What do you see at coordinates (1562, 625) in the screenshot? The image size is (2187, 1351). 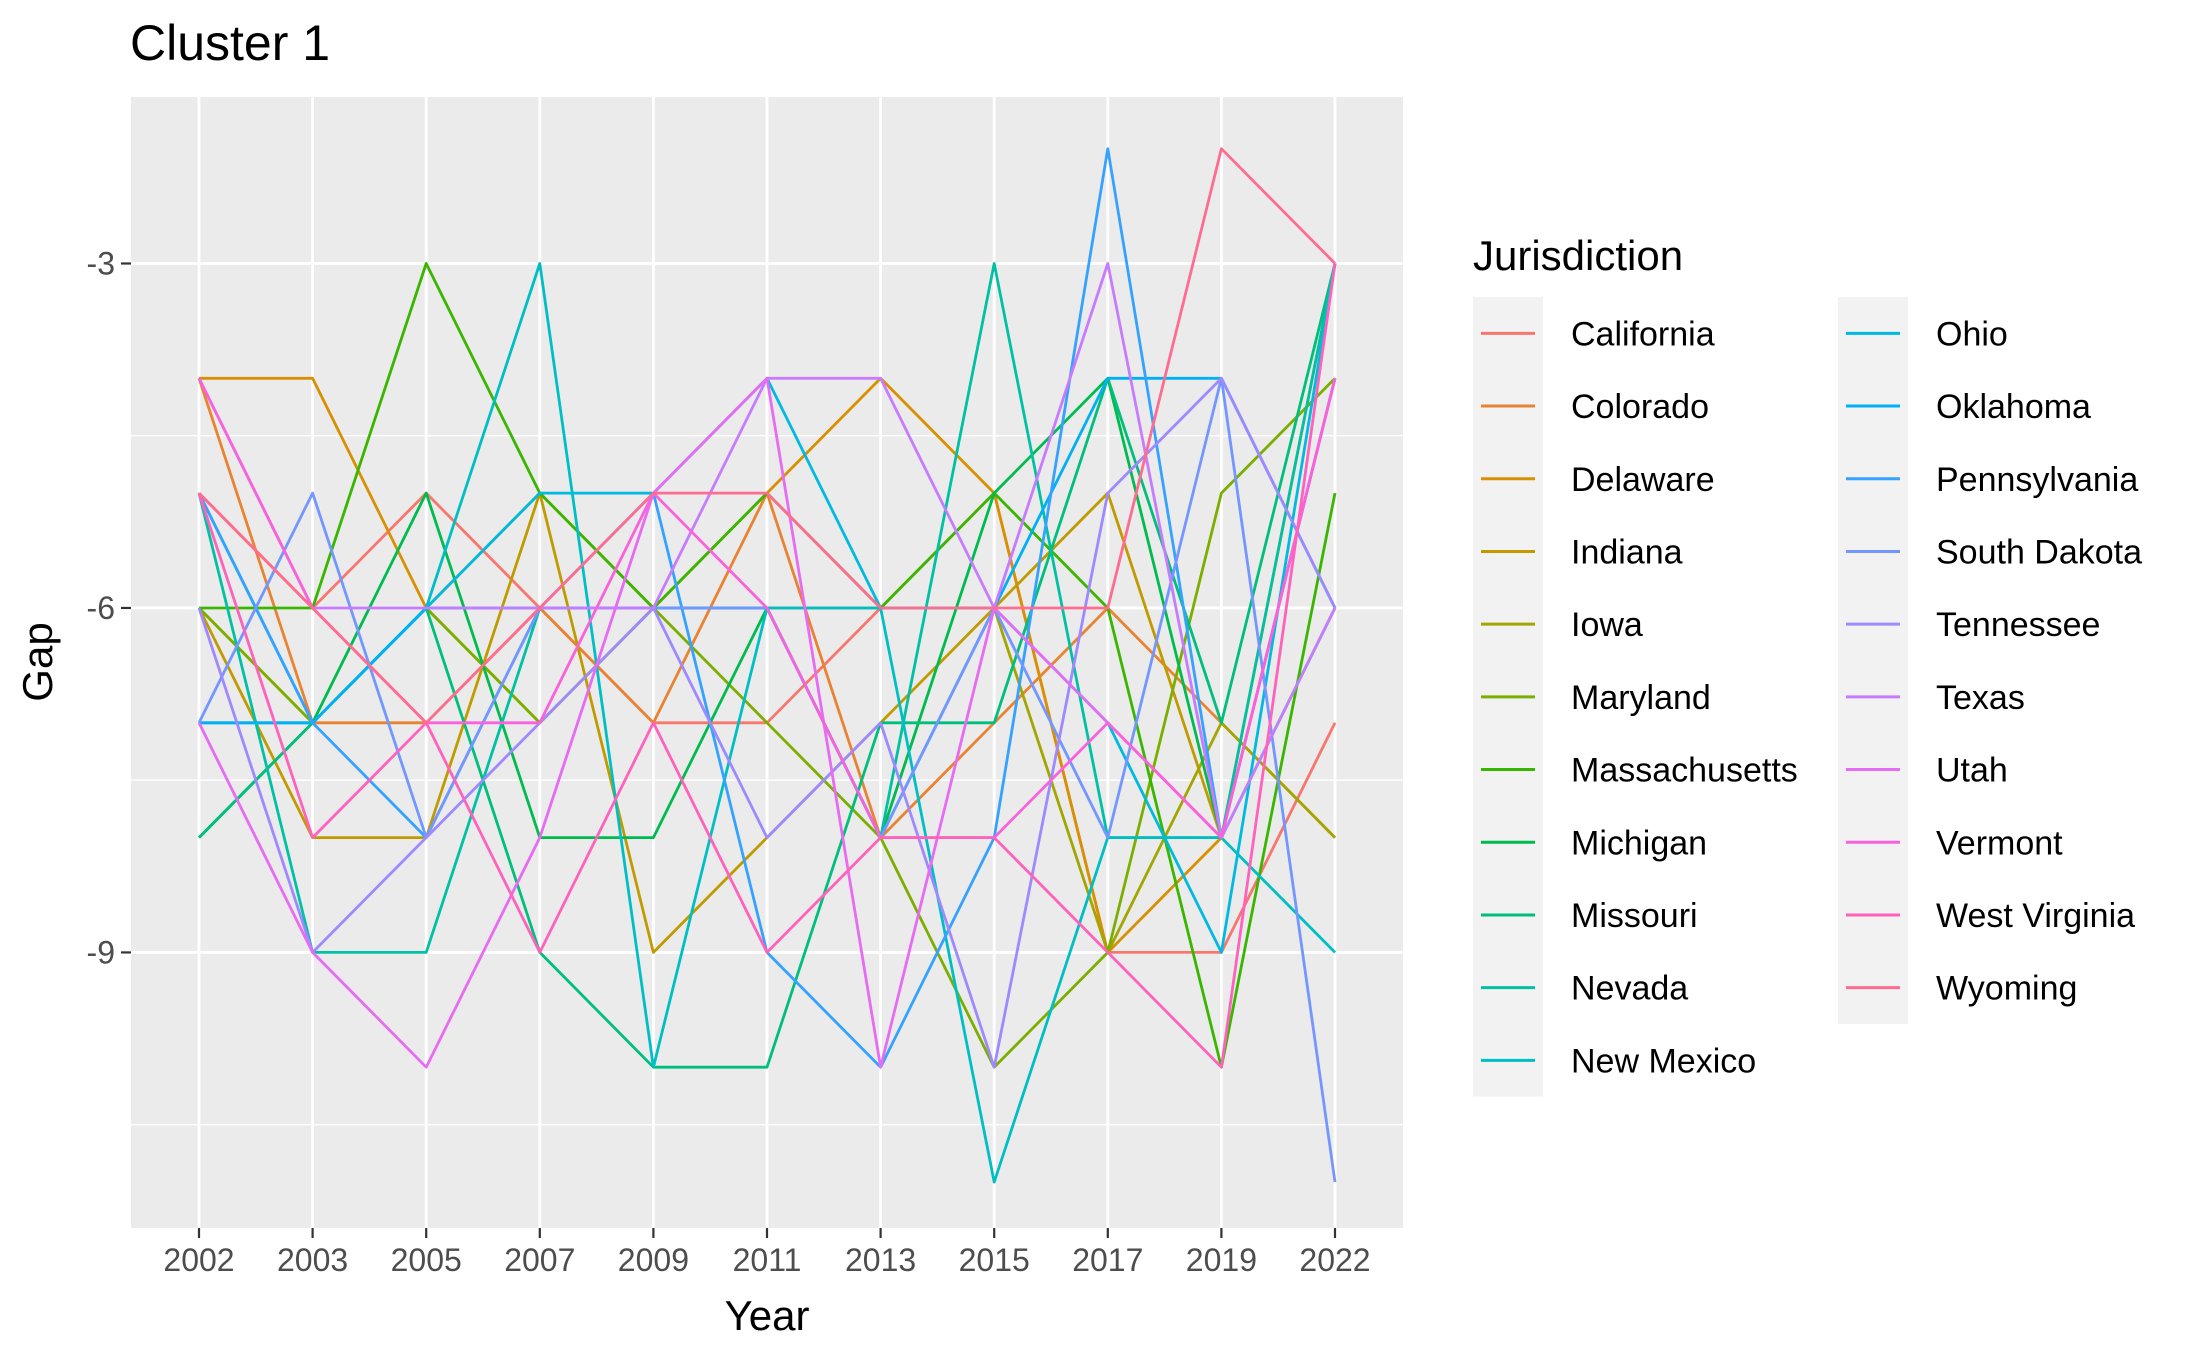 I see `legend-item: Iowa` at bounding box center [1562, 625].